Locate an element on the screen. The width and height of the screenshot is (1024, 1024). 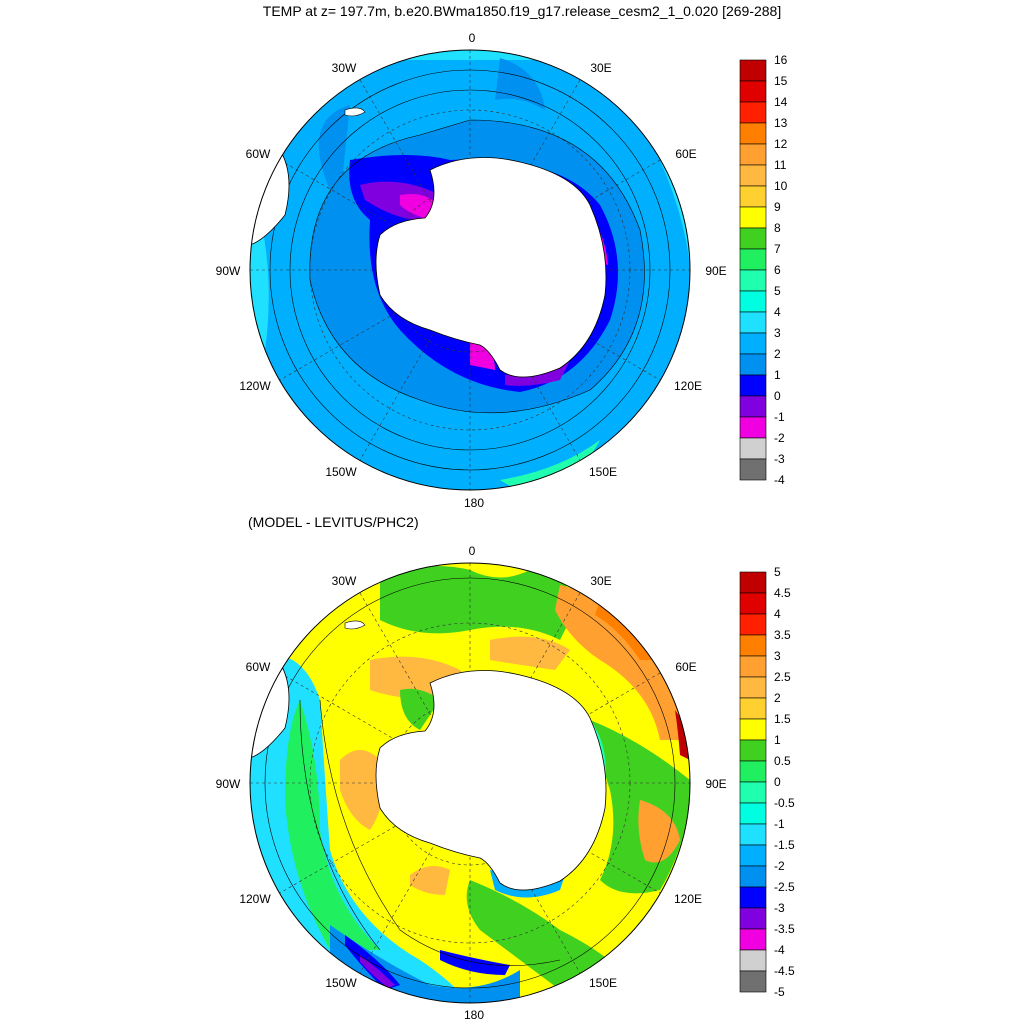
bottom-field-east-red is located at coordinates (682, 735).